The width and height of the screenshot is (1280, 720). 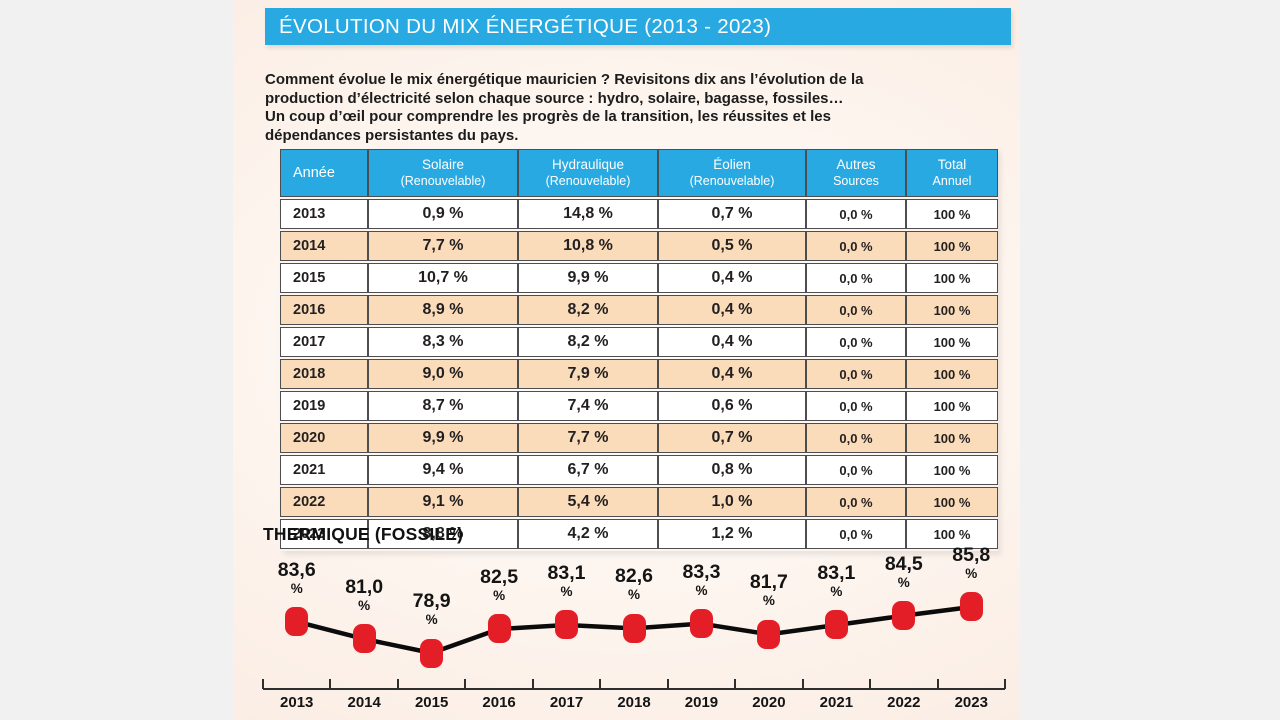 I want to click on col-header-label: Total, so click(x=952, y=164).